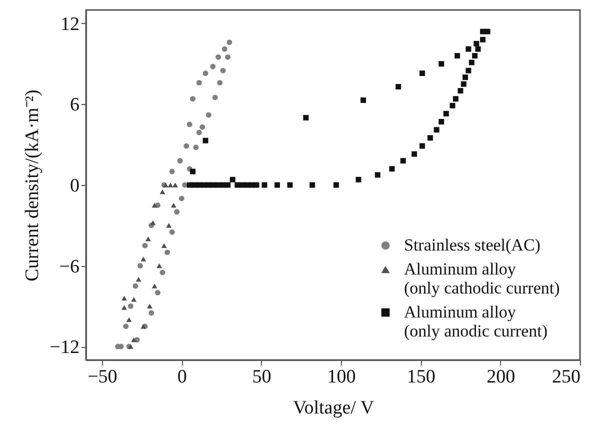 This screenshot has height=430, width=600. I want to click on x-tick-label: 150, so click(421, 377).